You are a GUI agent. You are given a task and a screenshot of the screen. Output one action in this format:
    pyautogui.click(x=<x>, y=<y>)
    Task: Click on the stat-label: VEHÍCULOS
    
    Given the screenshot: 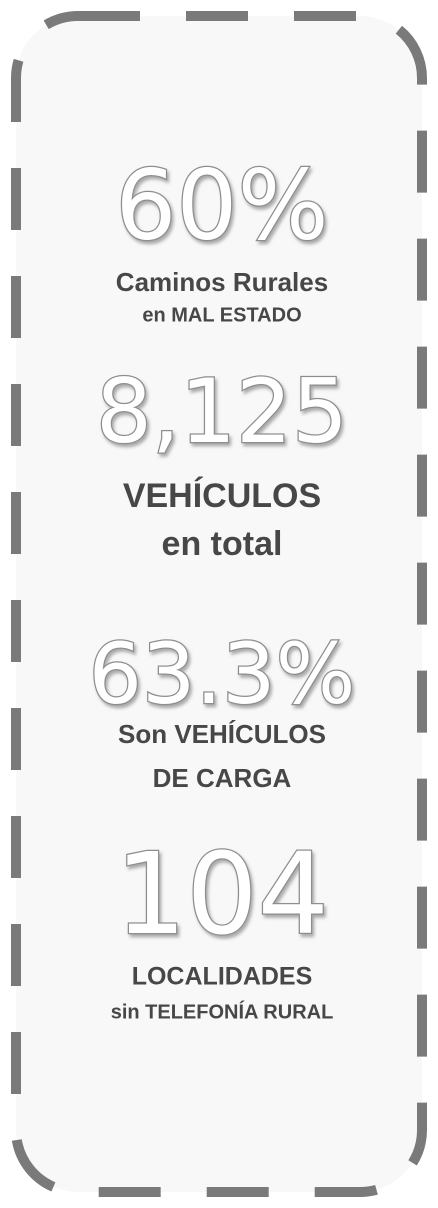 What is the action you would take?
    pyautogui.click(x=222, y=496)
    